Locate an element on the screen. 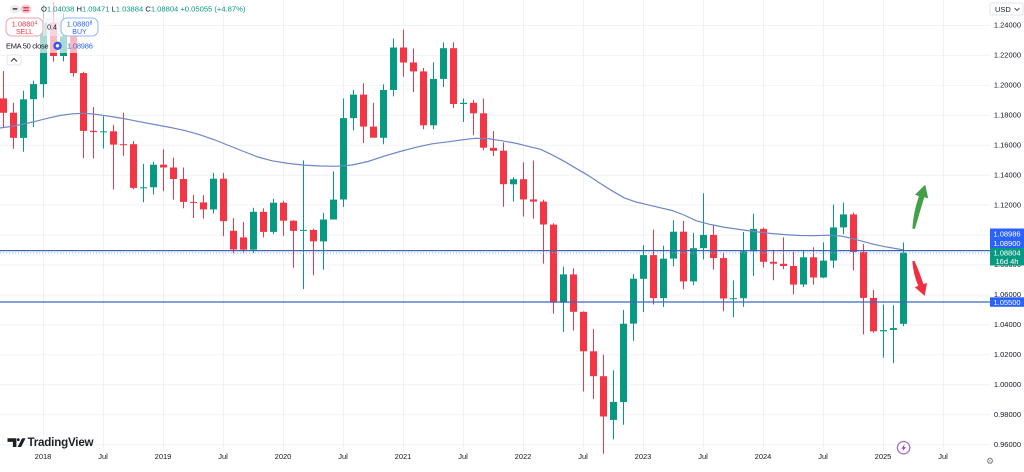 This screenshot has height=472, width=1024. svg-text: 2025 is located at coordinates (883, 456).